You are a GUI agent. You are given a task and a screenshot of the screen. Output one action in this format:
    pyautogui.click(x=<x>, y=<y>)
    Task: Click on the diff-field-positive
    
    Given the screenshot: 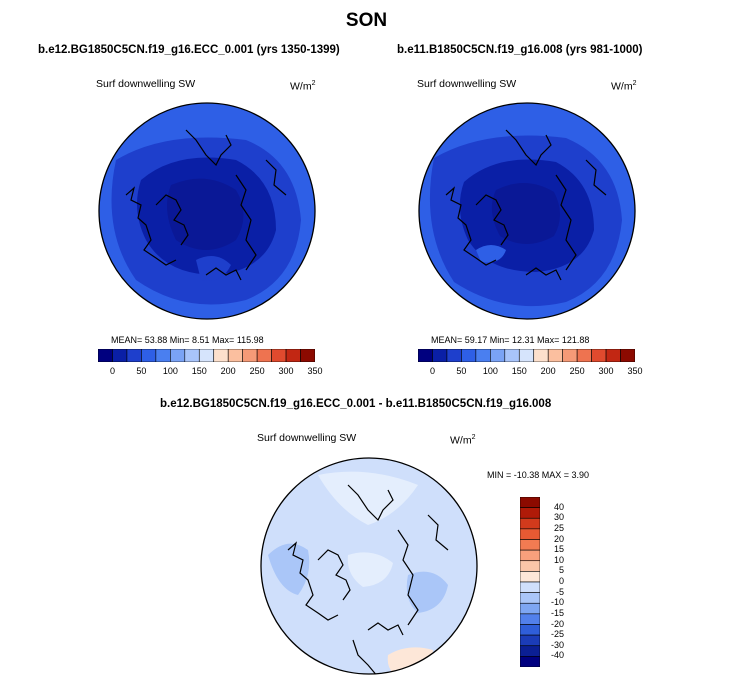 What is the action you would take?
    pyautogui.click(x=410, y=660)
    